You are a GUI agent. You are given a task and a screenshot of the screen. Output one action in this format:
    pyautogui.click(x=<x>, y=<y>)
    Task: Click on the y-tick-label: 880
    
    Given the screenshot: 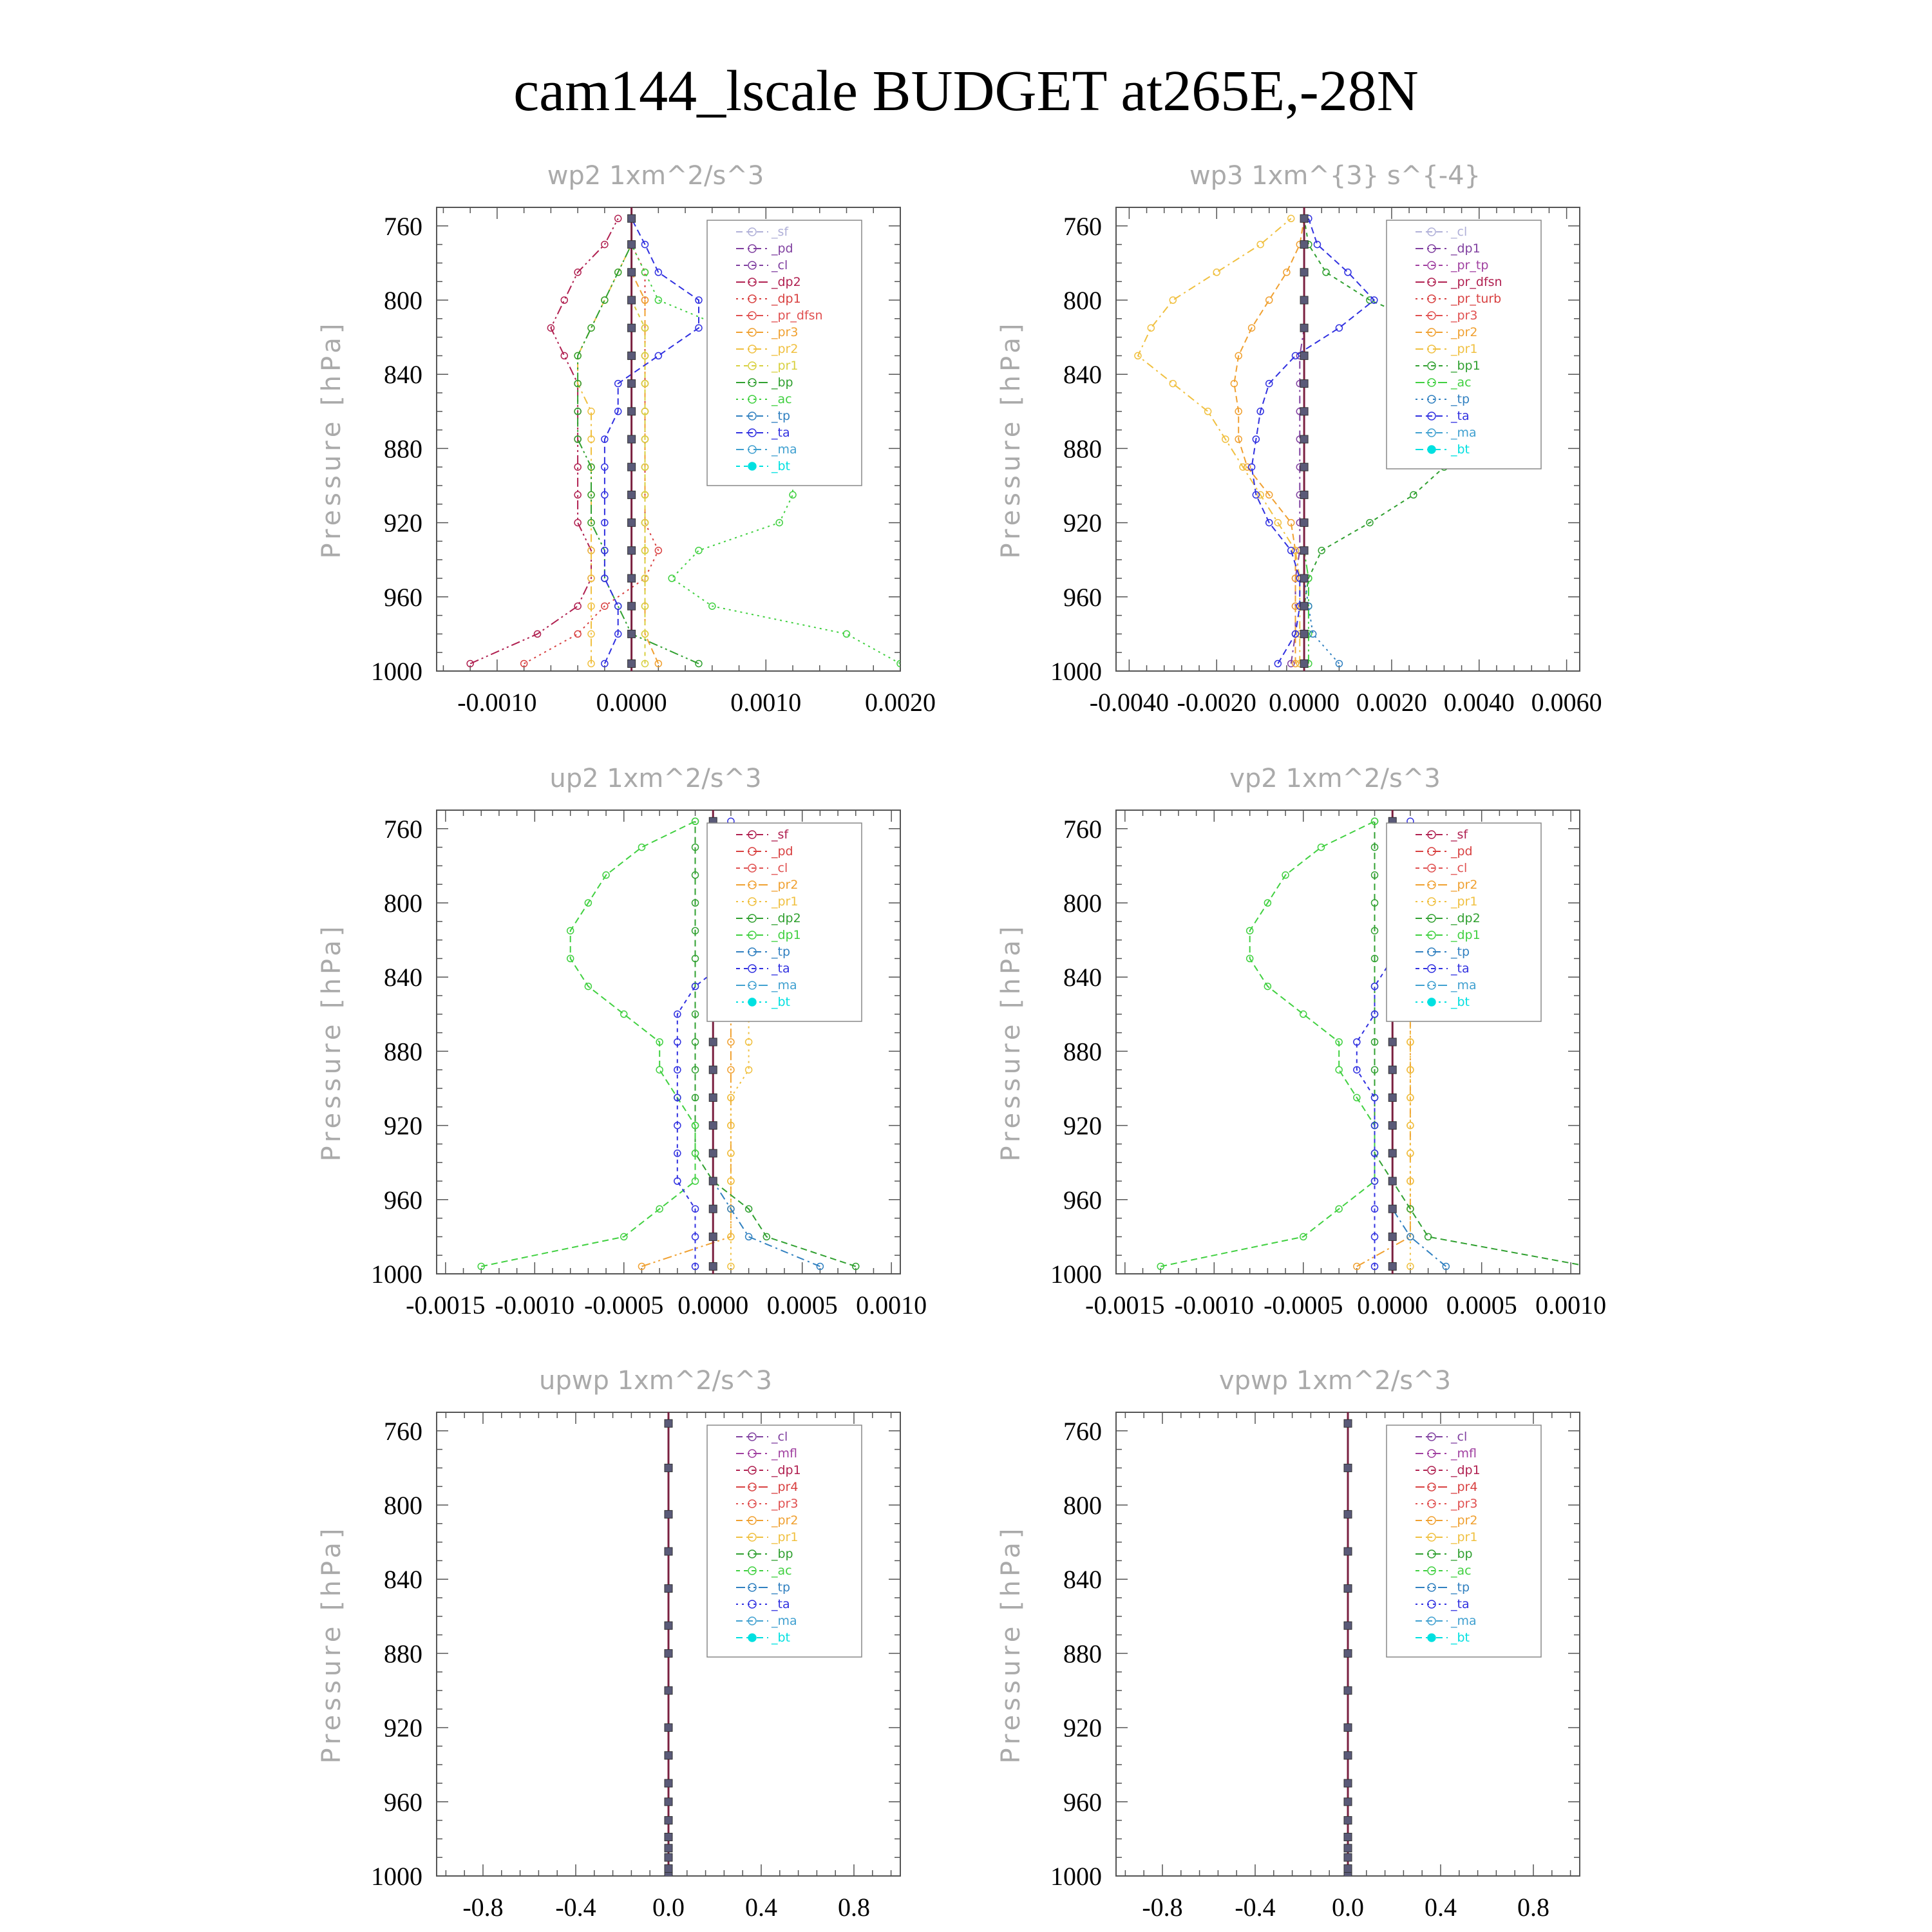 What is the action you would take?
    pyautogui.click(x=1082, y=1653)
    